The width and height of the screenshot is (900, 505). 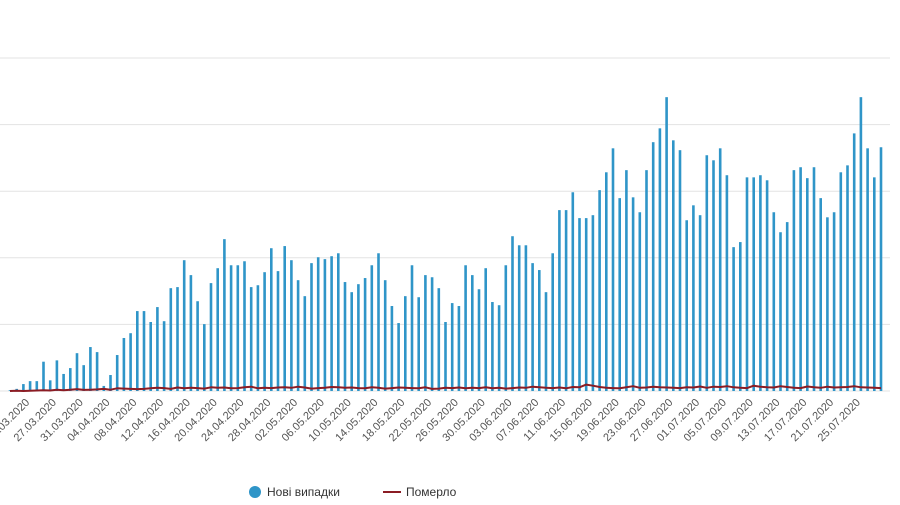 I want to click on line, so click(x=445, y=387).